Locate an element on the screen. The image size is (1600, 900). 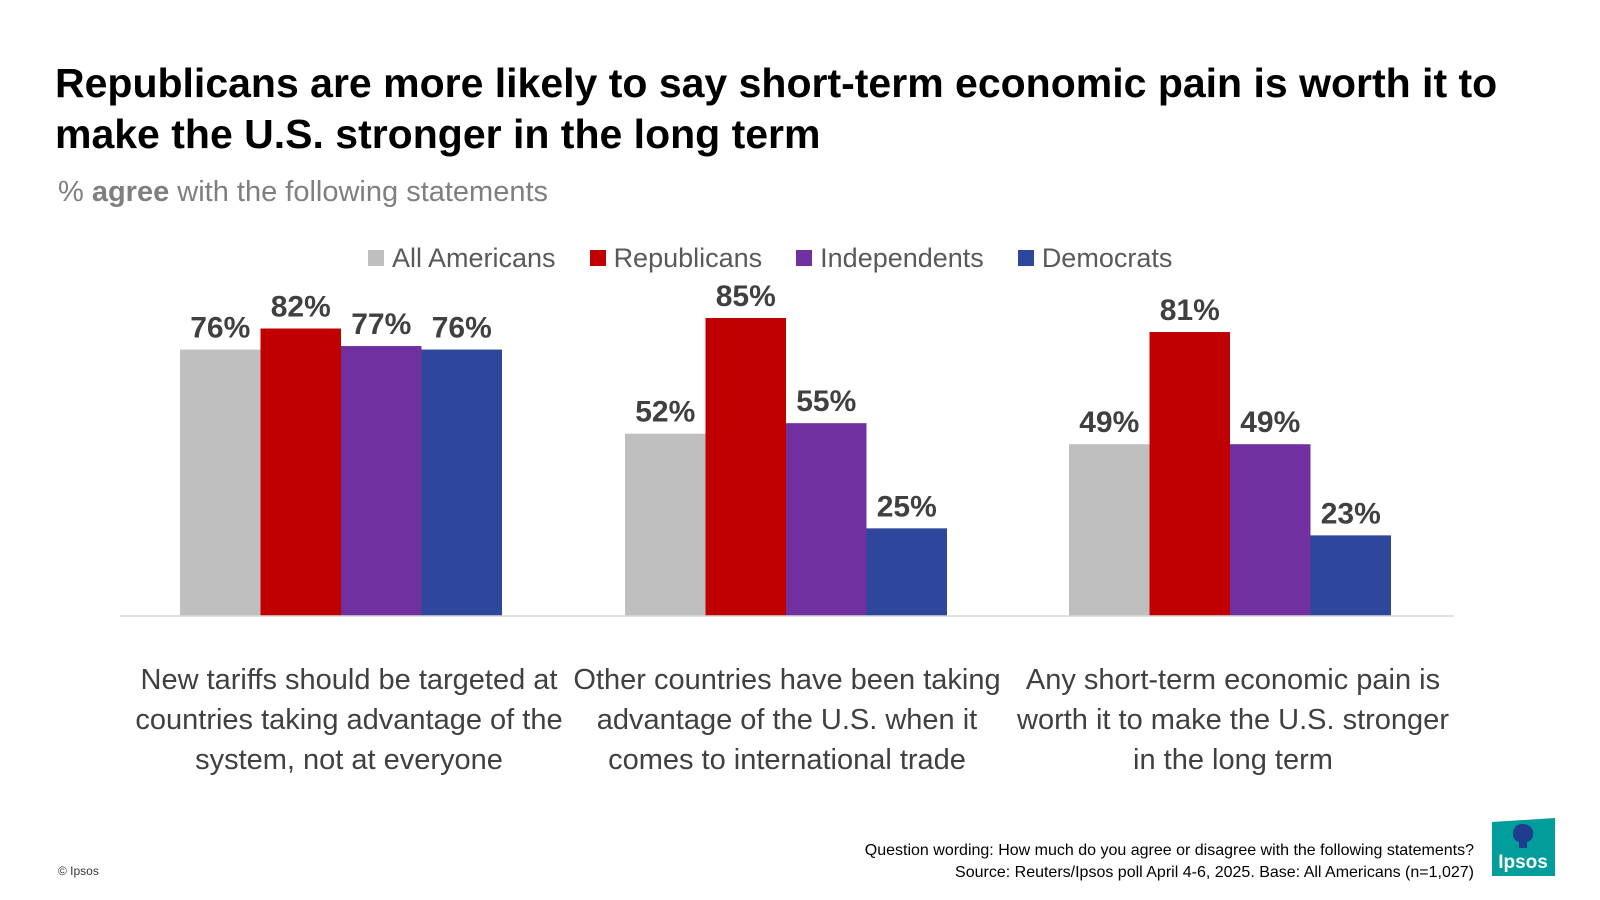
legend-label: Democrats is located at coordinates (1107, 257).